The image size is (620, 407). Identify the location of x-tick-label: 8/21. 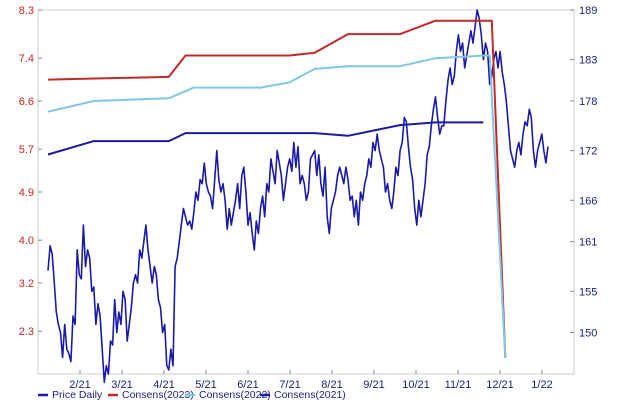
(331, 385).